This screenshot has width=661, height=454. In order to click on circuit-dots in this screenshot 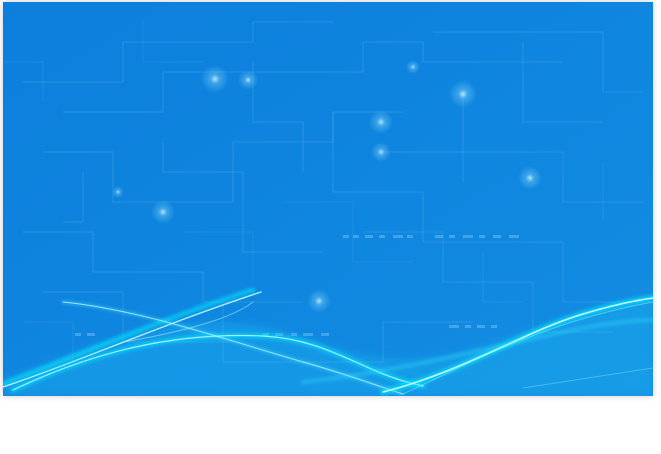, I will do `click(297, 285)`.